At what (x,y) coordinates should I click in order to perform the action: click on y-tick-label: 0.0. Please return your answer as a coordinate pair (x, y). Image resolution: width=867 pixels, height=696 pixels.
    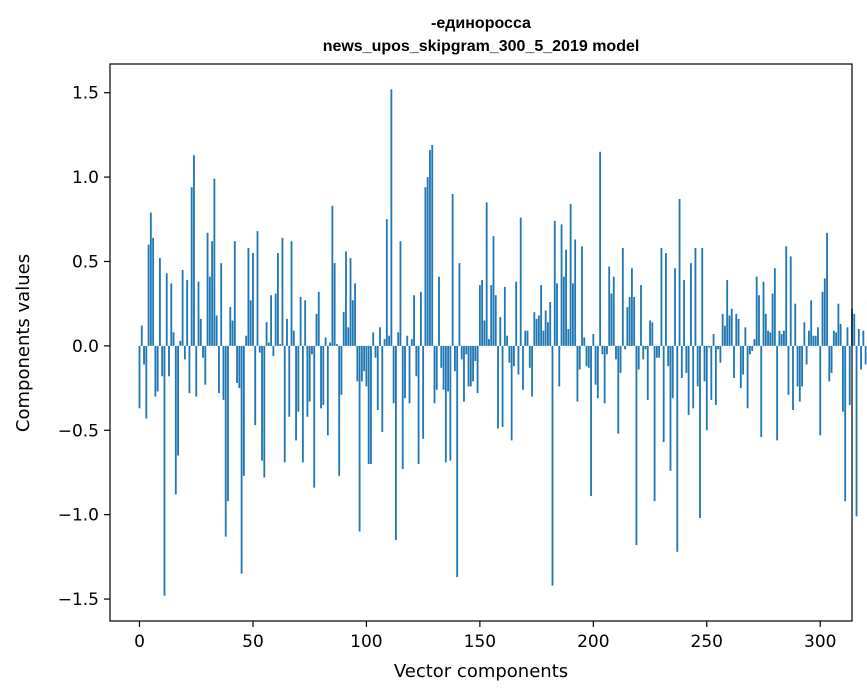
    Looking at the image, I should click on (85, 347).